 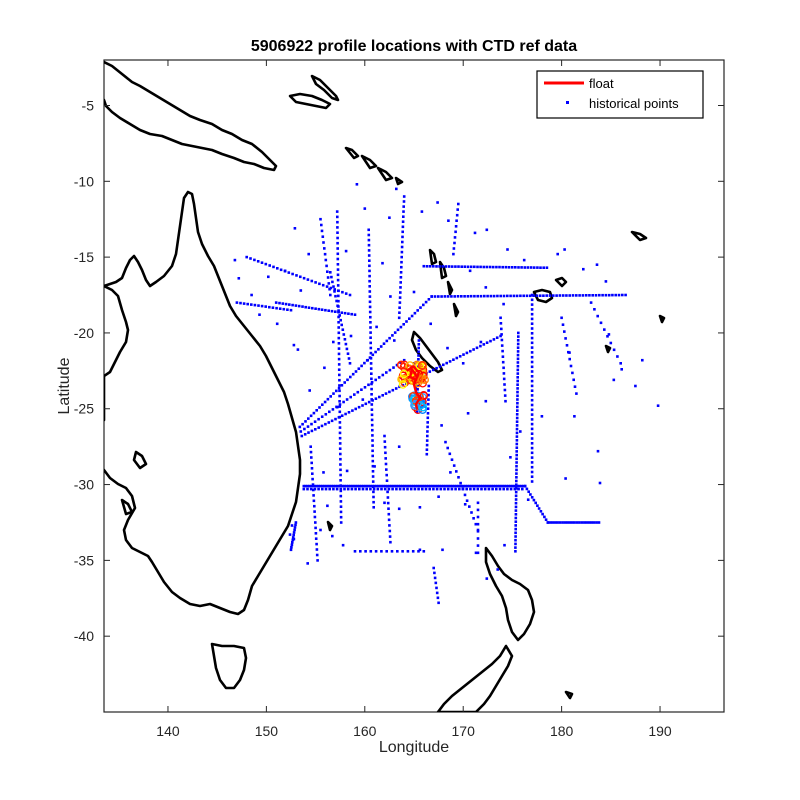 I want to click on legend-historical-label: historical points, so click(x=634, y=103).